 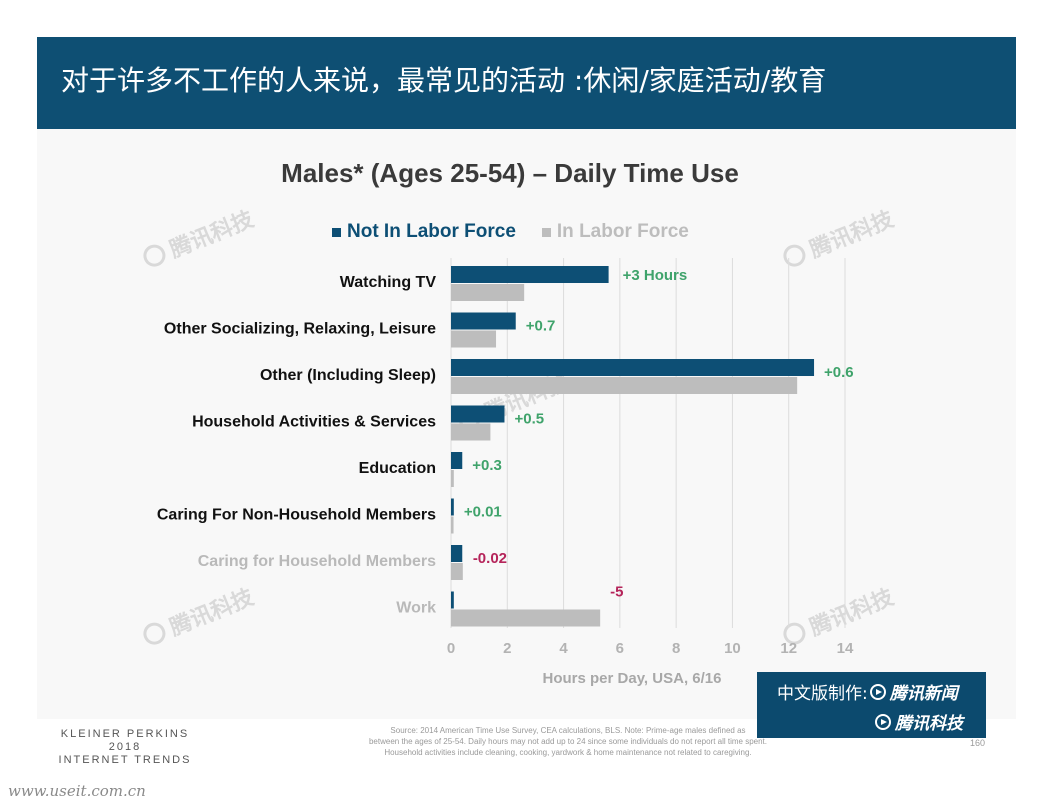 I want to click on credit-line: 中文版制作: 腾讯新闻, so click(x=867, y=691).